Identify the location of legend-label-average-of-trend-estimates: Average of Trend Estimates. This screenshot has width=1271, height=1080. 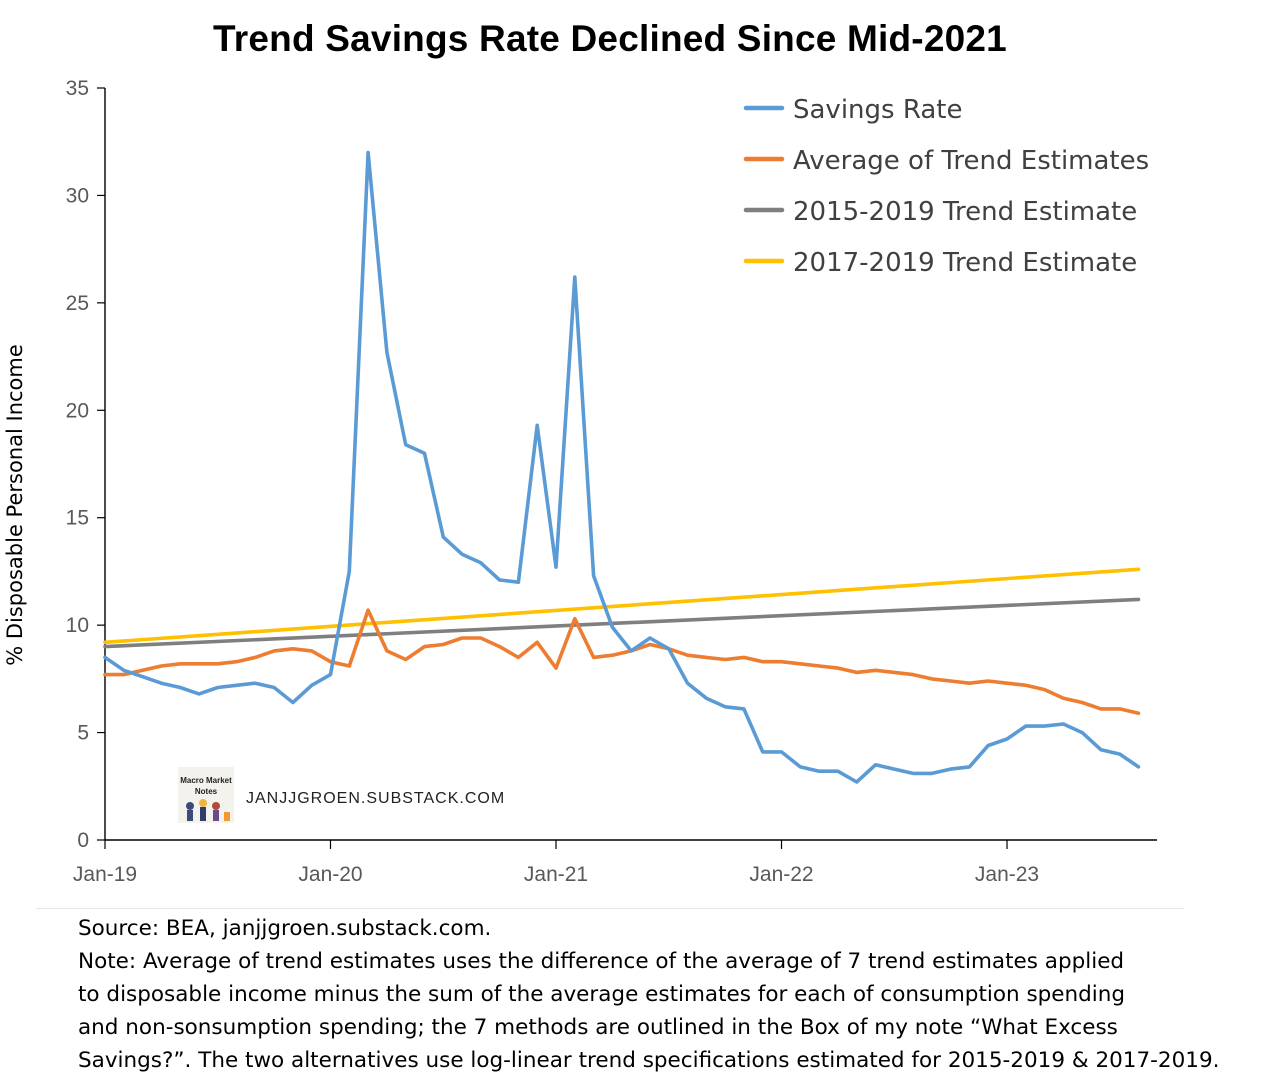
(971, 161).